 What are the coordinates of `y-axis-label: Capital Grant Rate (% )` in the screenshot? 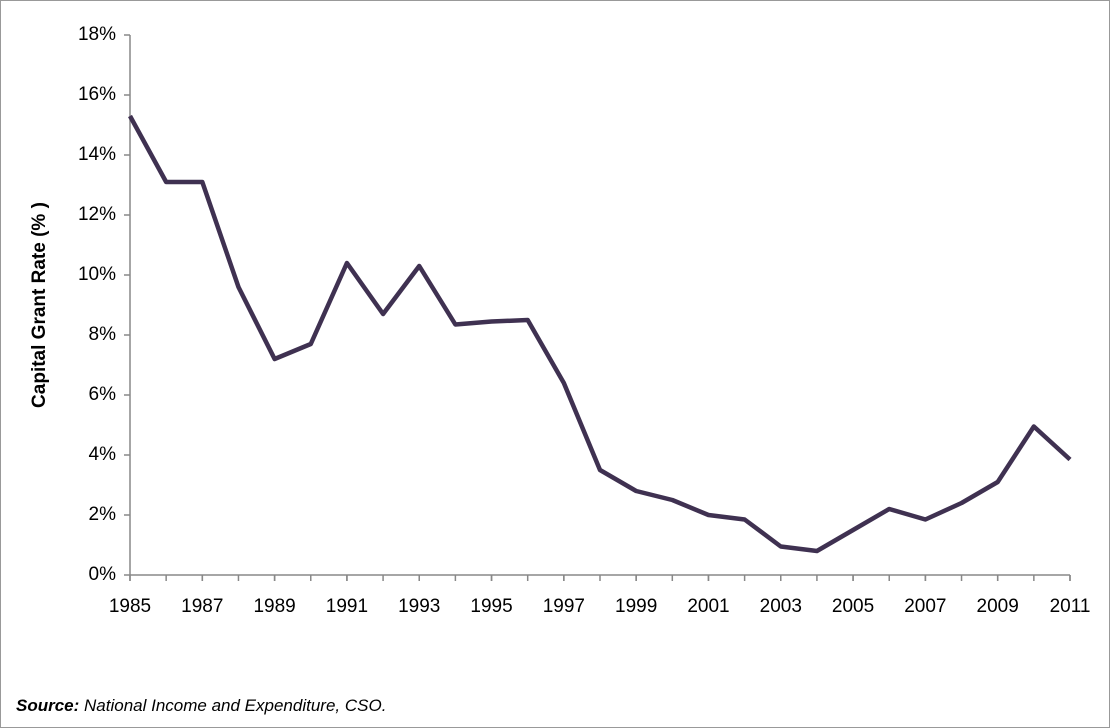 It's located at (39, 305).